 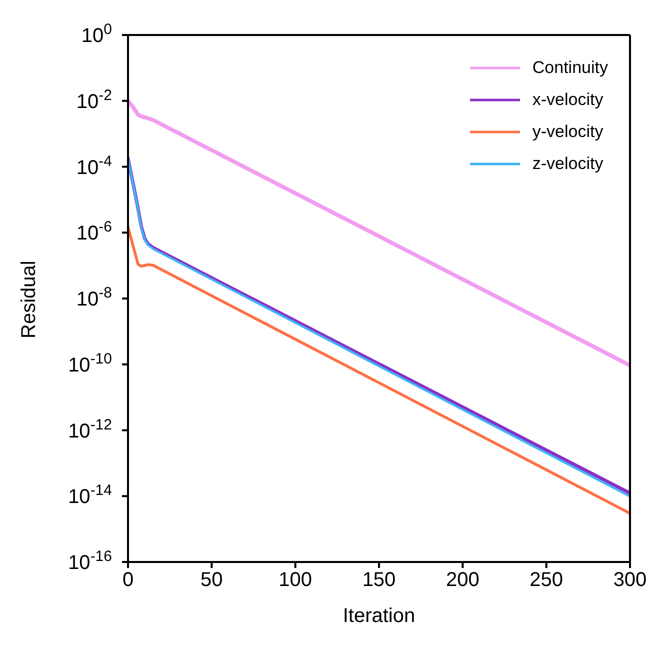 What do you see at coordinates (29, 299) in the screenshot?
I see `y-axis-title: Residual` at bounding box center [29, 299].